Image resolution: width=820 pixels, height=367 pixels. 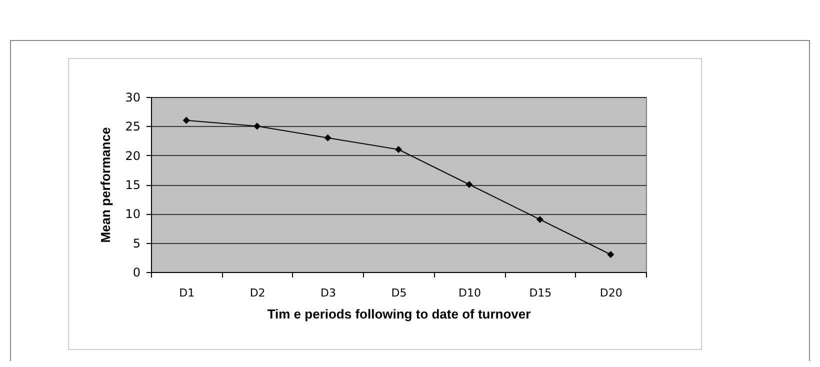 I want to click on y-tick-label: 5, so click(x=136, y=243).